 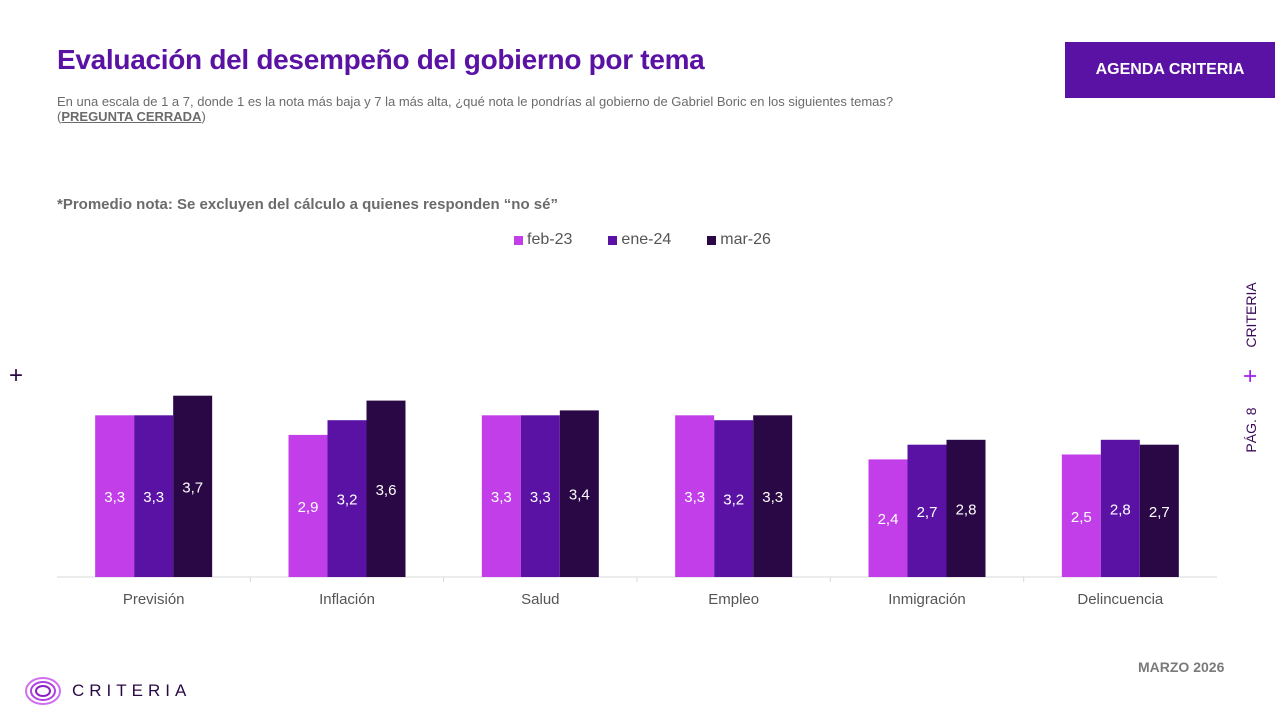 I want to click on question-type-link: PREGUNTA CERRADA, so click(x=131, y=116).